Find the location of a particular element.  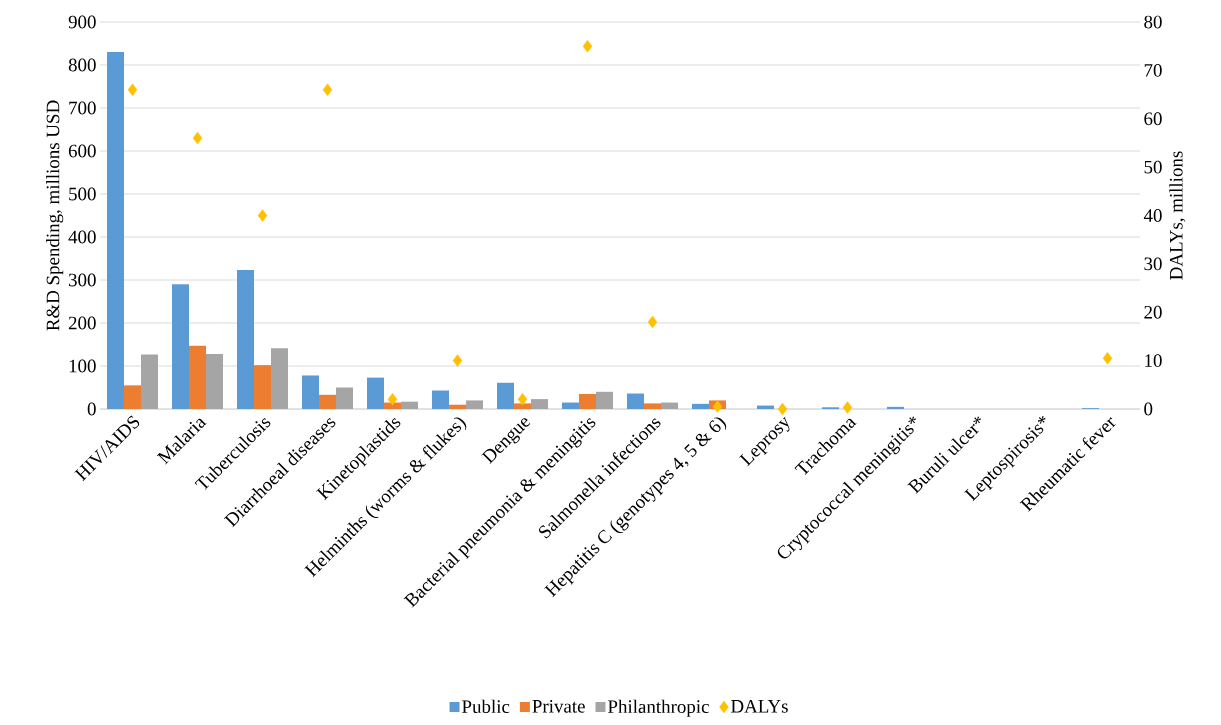

y2-tick-label: 60 is located at coordinates (1153, 119).